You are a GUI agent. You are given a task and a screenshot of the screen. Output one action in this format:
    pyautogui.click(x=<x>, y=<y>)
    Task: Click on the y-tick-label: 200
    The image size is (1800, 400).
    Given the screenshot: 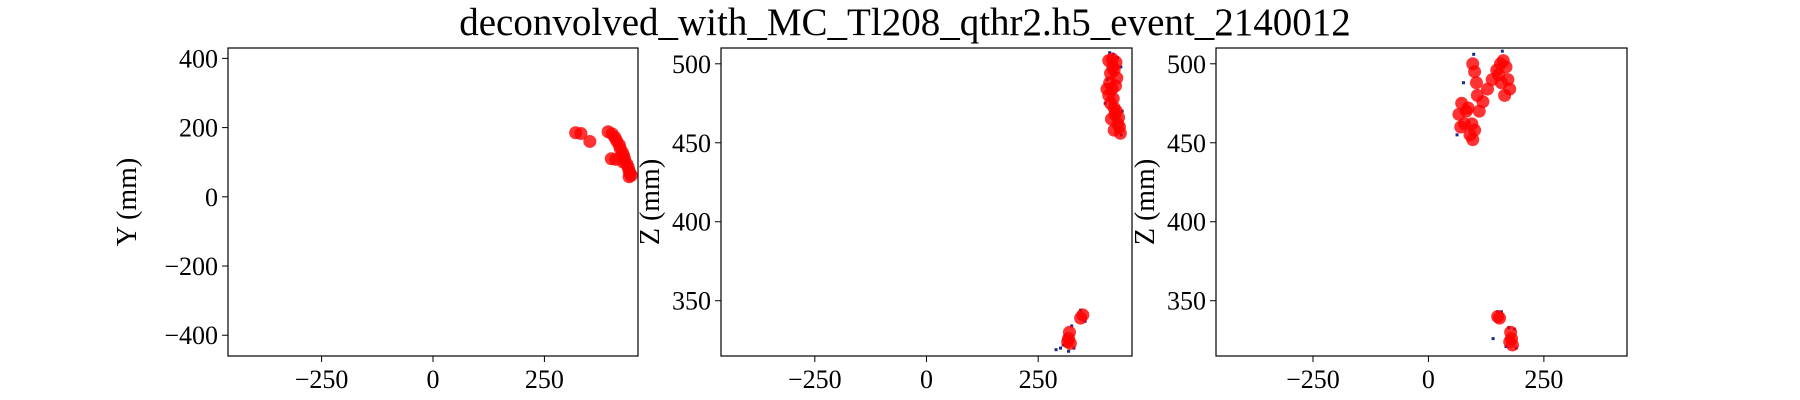 What is the action you would take?
    pyautogui.click(x=198, y=128)
    